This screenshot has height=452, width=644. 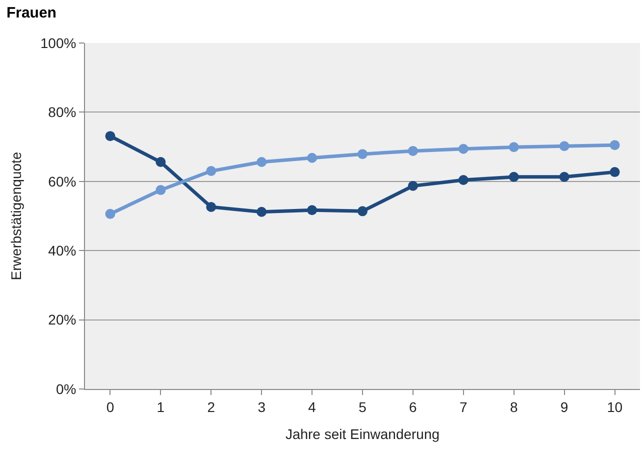 I want to click on y-tick-label: 80%, so click(x=62, y=112).